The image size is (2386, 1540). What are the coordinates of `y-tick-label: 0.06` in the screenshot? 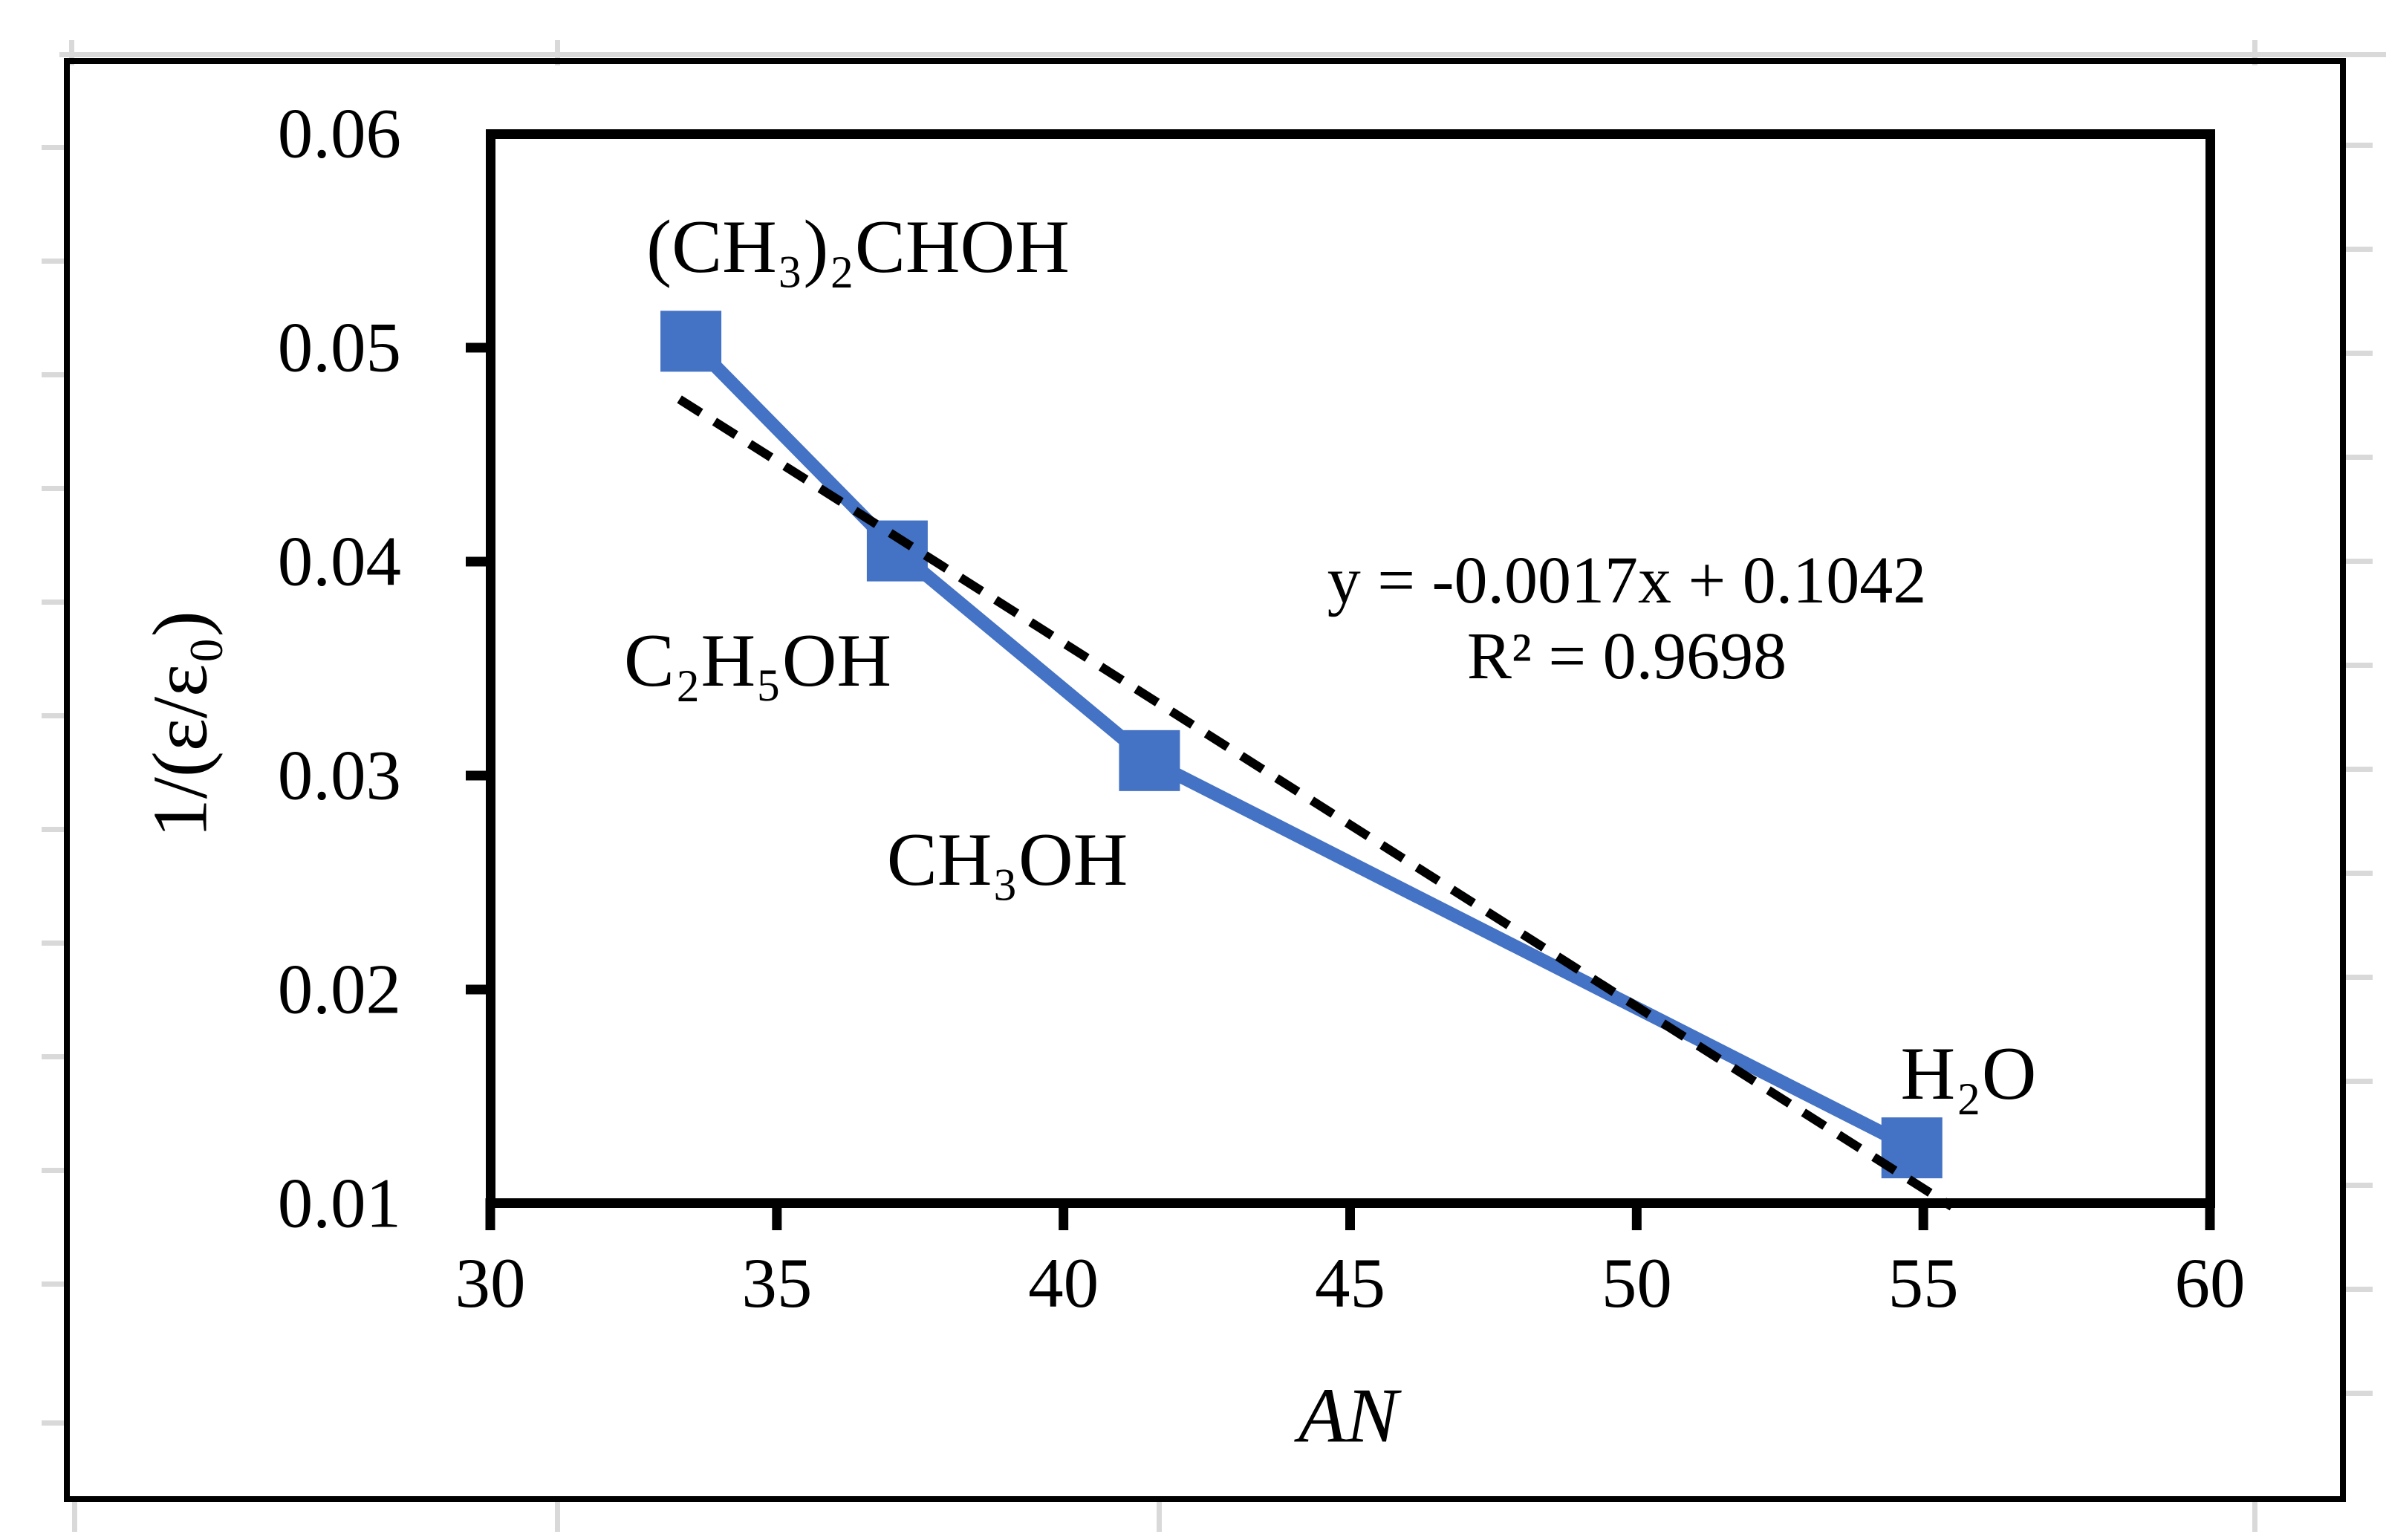 It's located at (339, 133).